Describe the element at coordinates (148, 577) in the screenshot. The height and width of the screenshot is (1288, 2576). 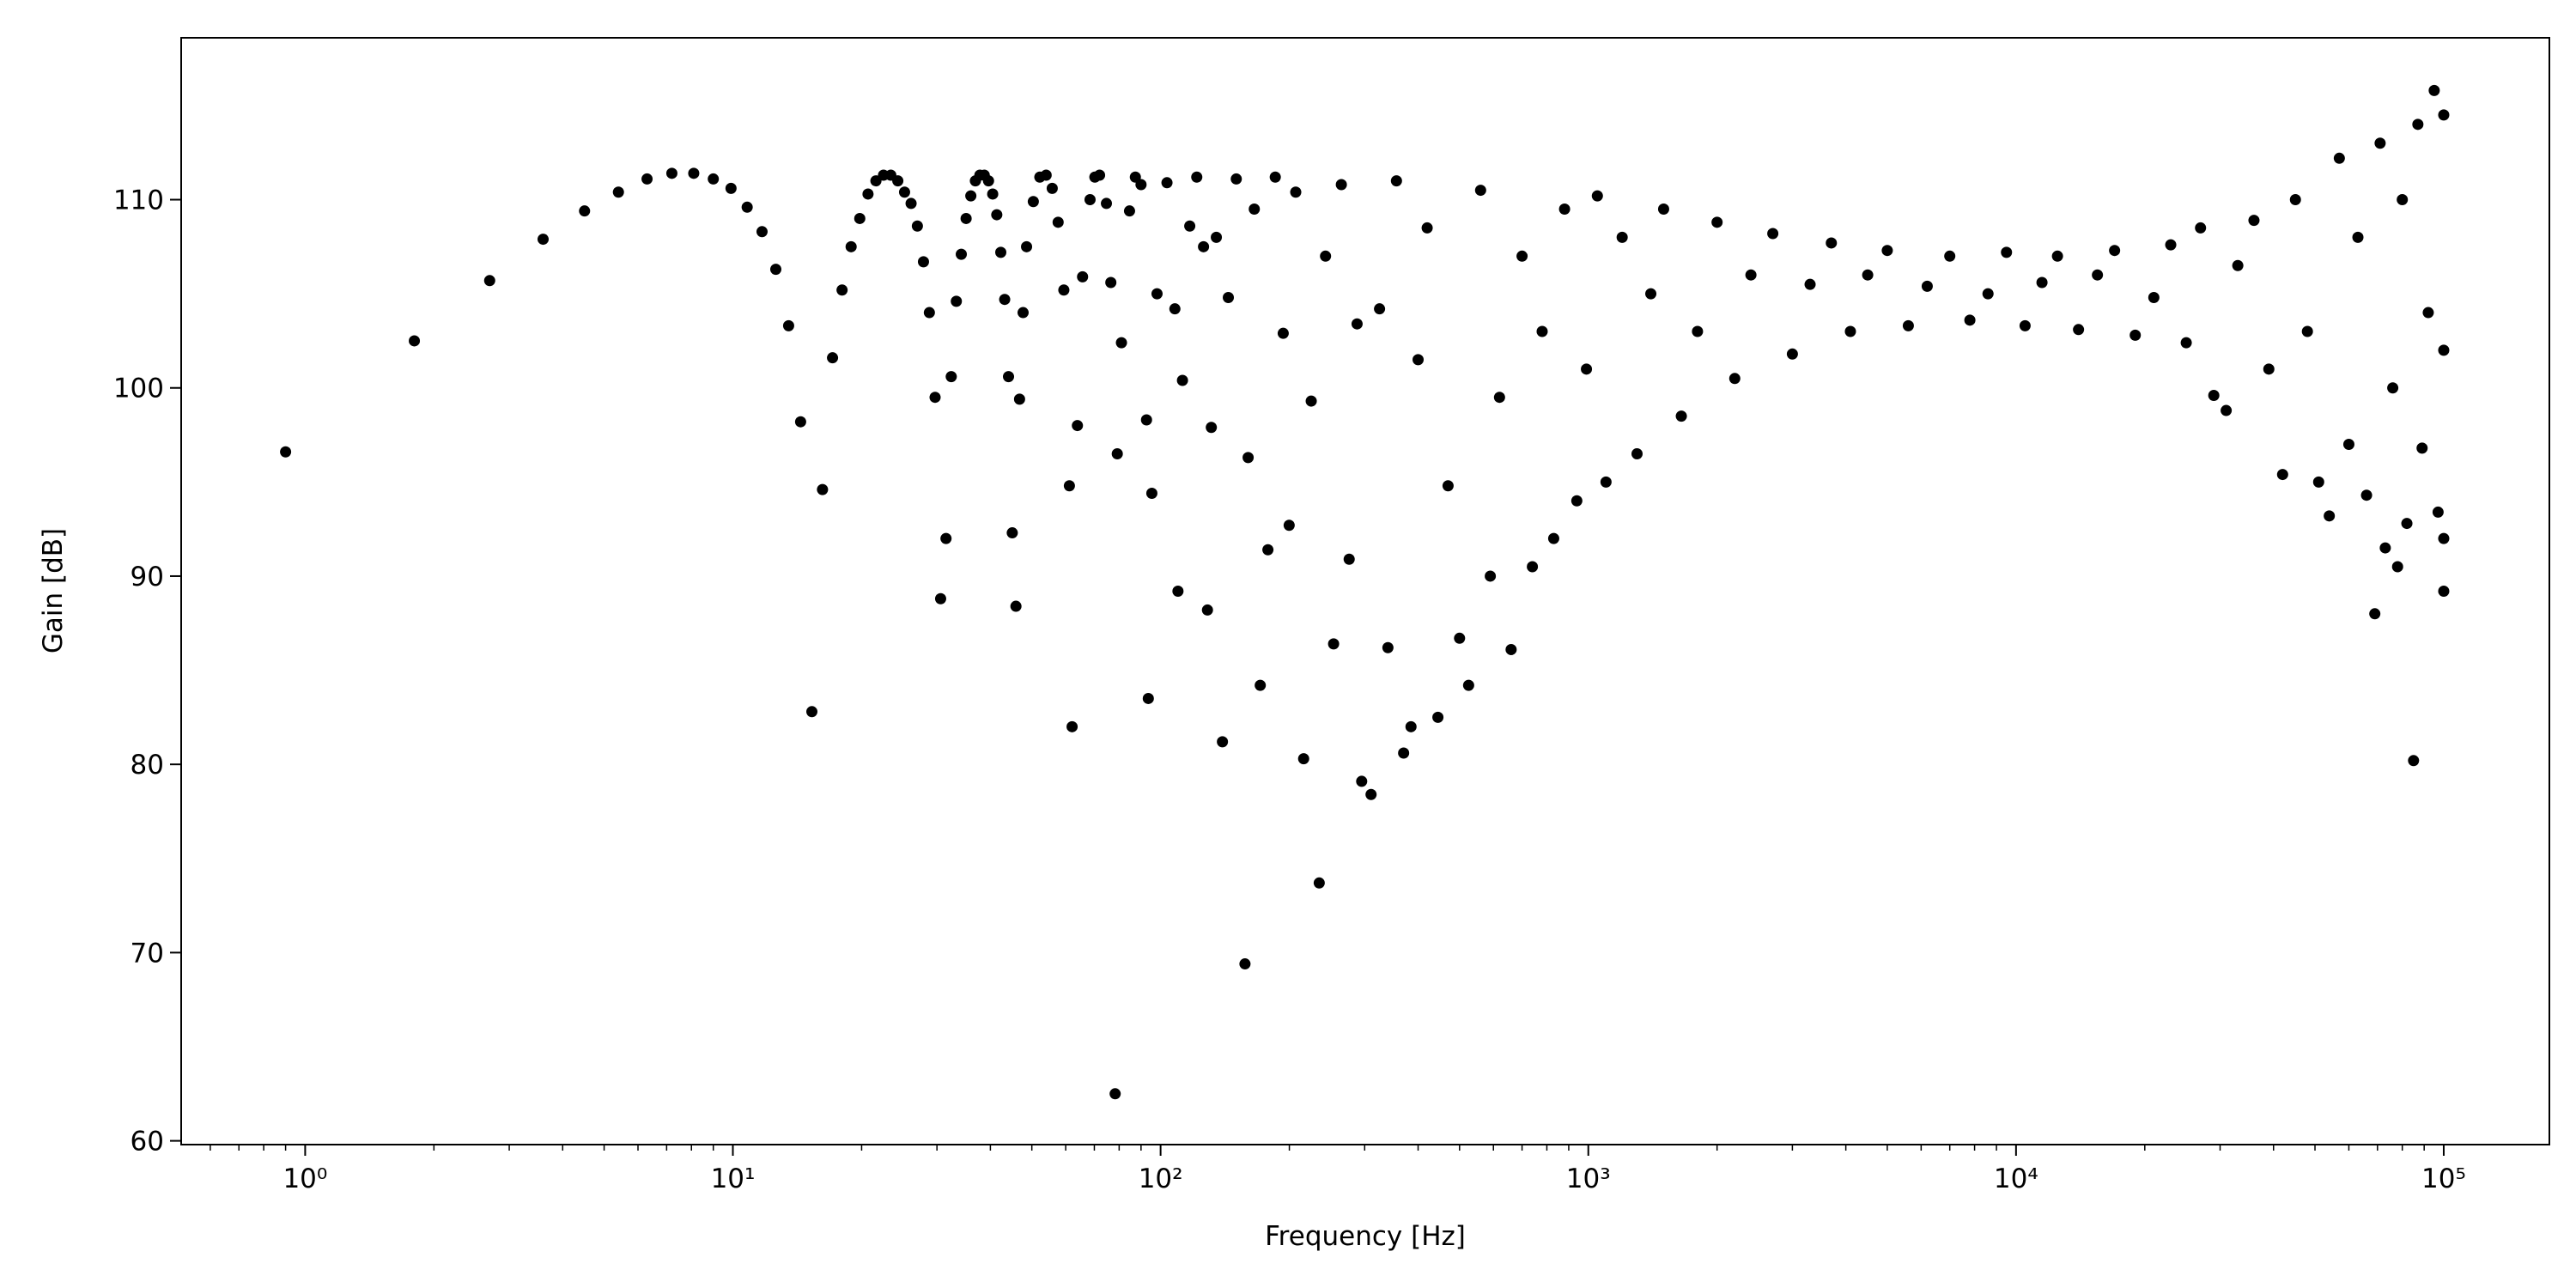
I see `y-tick-label: 90` at that location.